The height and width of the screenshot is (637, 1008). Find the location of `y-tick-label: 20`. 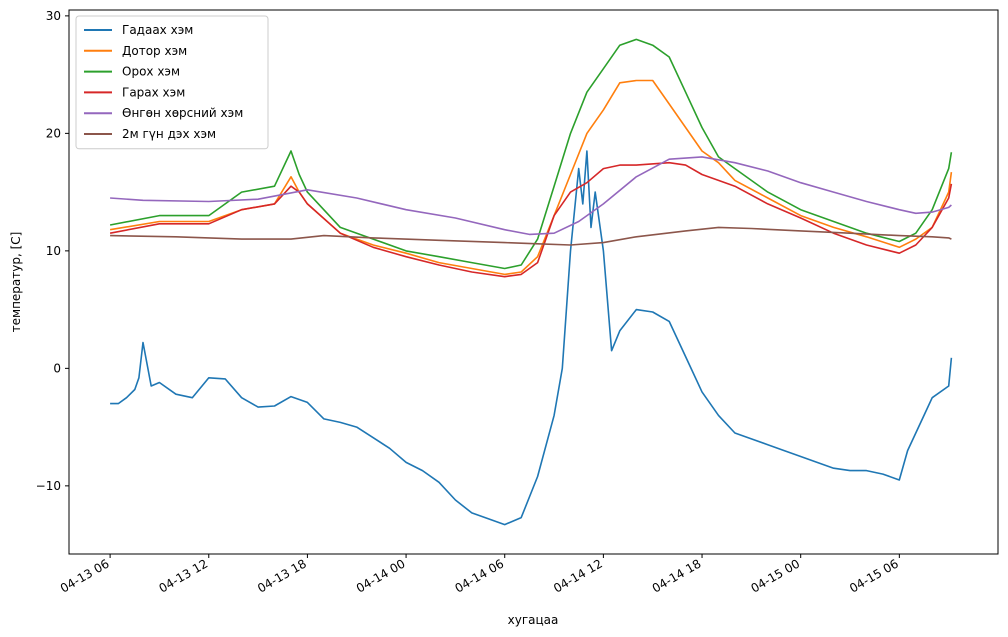

y-tick-label: 20 is located at coordinates (53, 133).